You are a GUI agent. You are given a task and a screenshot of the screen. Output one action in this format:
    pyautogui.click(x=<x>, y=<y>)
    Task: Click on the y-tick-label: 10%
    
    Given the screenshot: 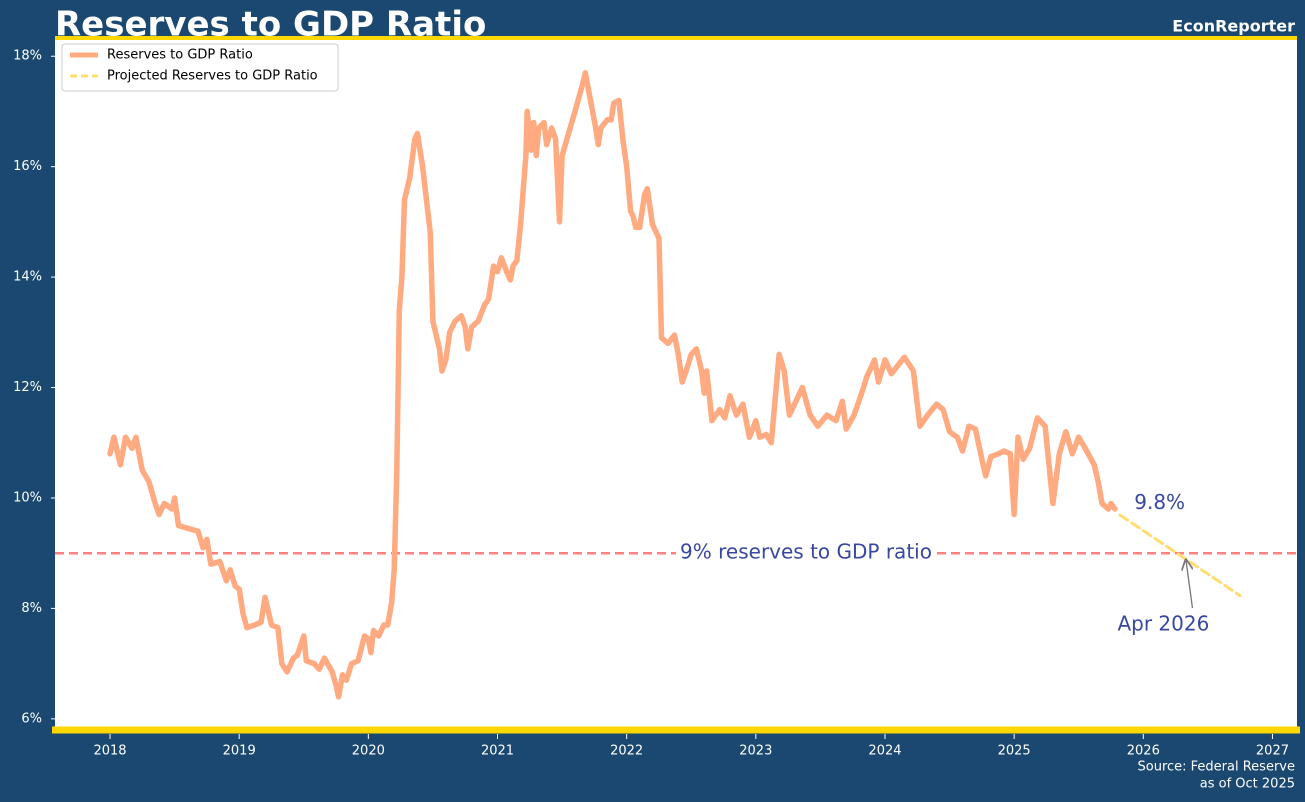 What is the action you would take?
    pyautogui.click(x=27, y=497)
    